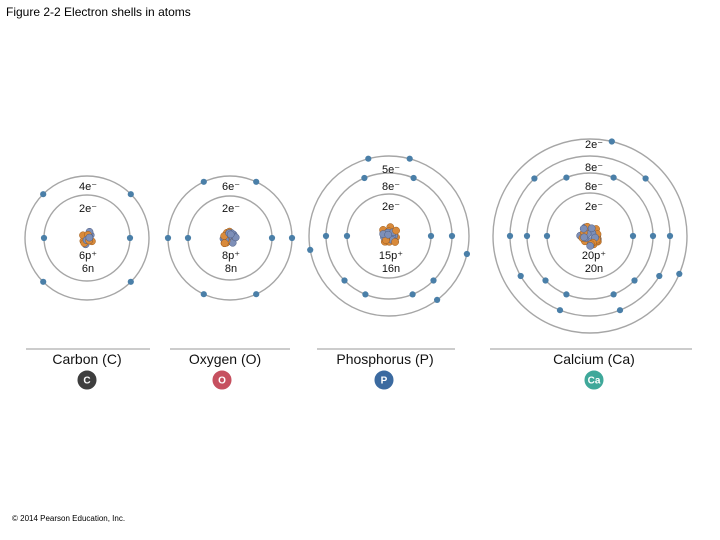 This screenshot has width=720, height=540. Describe the element at coordinates (225, 359) in the screenshot. I see `element-name: Oxygen (O)` at that location.